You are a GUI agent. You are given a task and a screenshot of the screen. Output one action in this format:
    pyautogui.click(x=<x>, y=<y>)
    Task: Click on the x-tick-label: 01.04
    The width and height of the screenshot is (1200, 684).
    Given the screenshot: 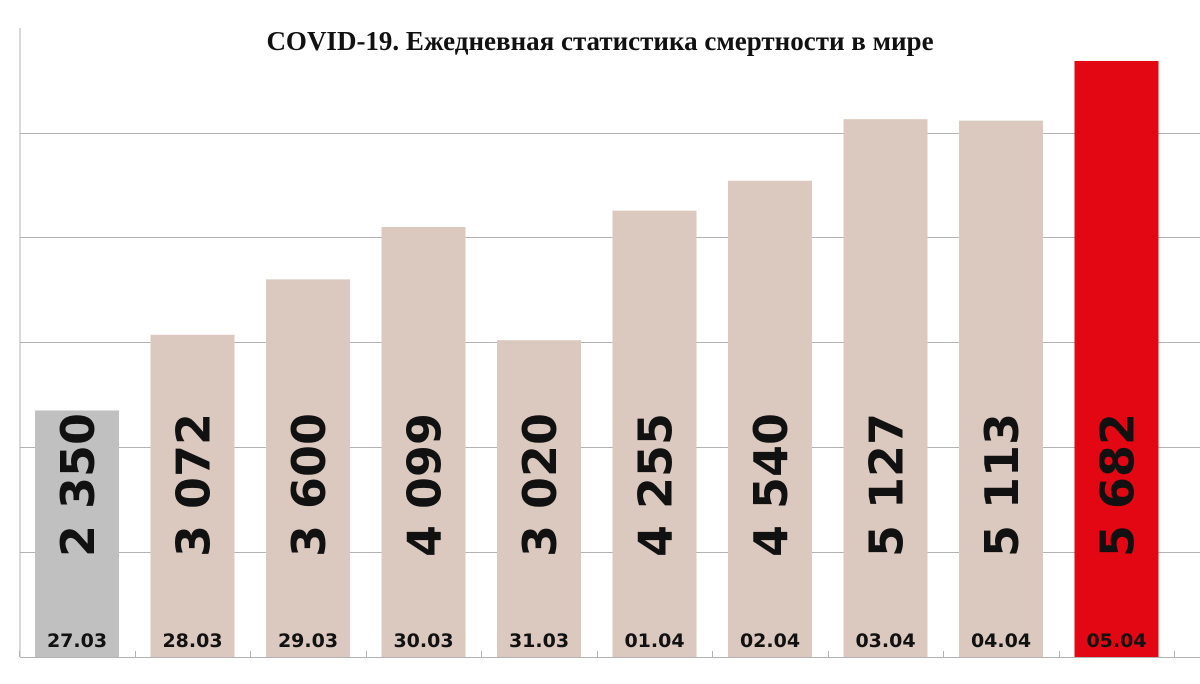 What is the action you would take?
    pyautogui.click(x=654, y=641)
    